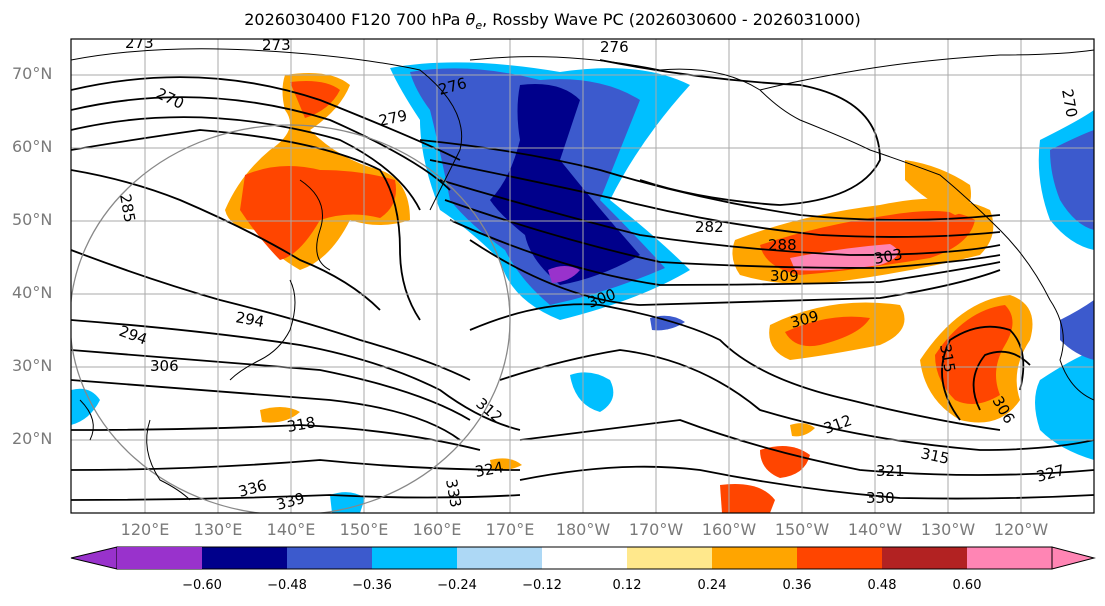 This screenshot has width=1105, height=606. What do you see at coordinates (882, 585) in the screenshot?
I see `colorbar-tick-label: 0.48` at bounding box center [882, 585].